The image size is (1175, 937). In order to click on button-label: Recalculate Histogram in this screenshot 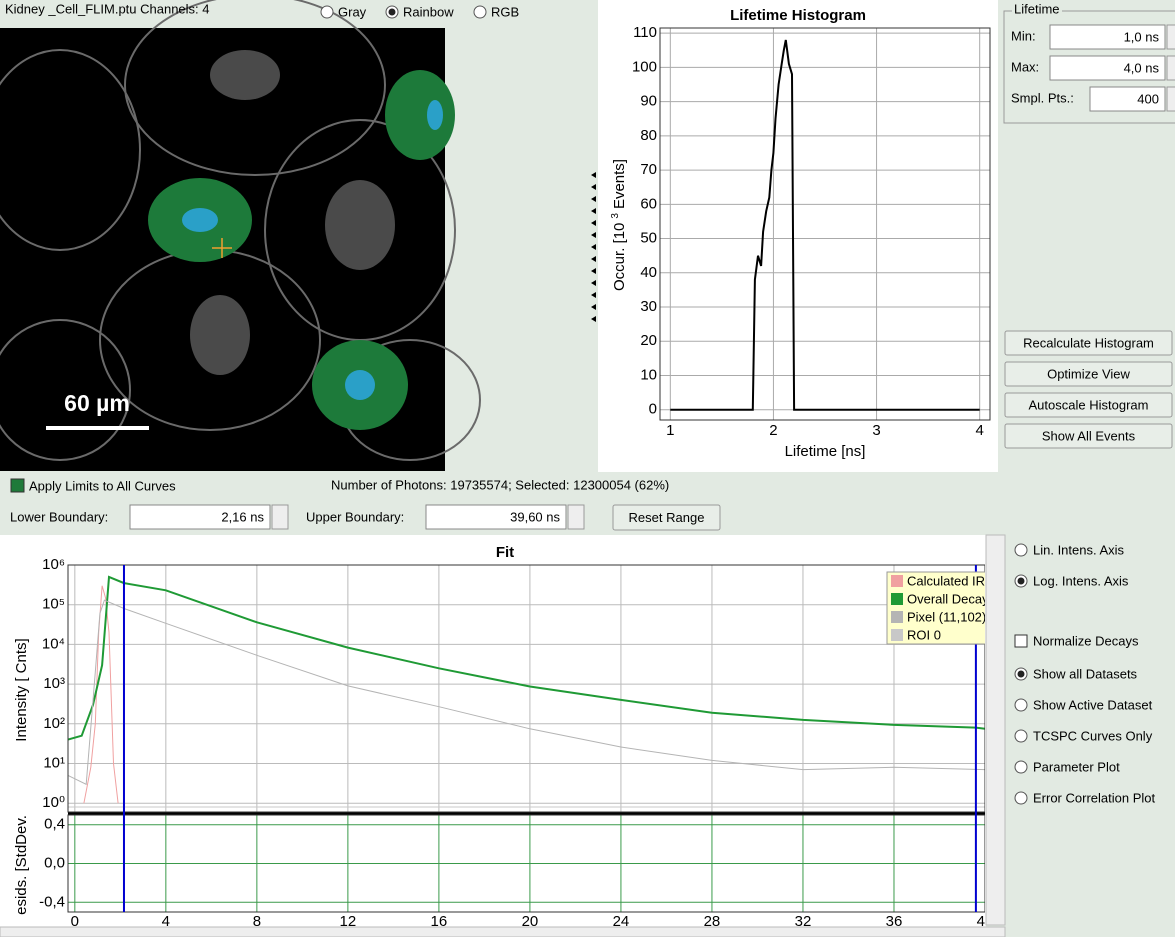, I will do `click(1088, 342)`.